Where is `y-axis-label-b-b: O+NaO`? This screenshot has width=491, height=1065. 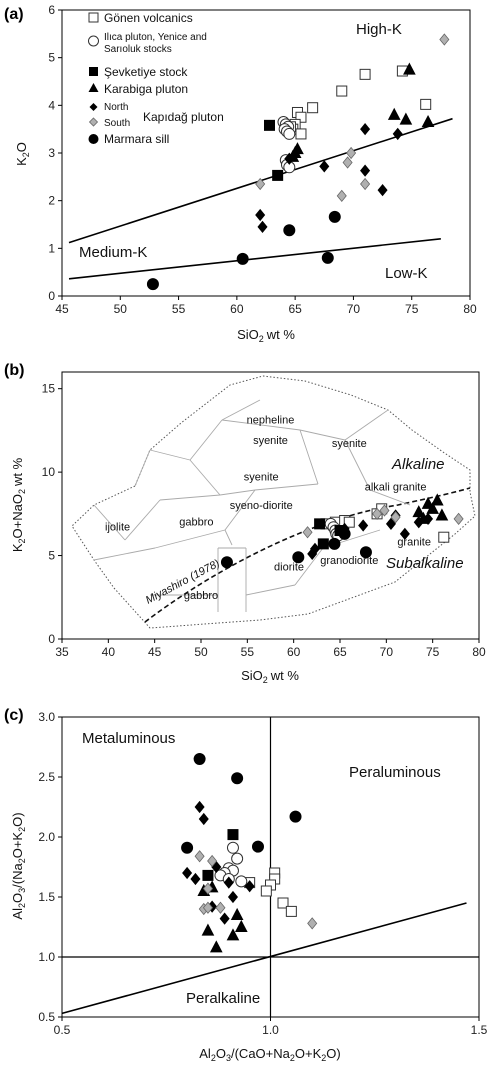
y-axis-label-b-b: O+NaO is located at coordinates (17, 516).